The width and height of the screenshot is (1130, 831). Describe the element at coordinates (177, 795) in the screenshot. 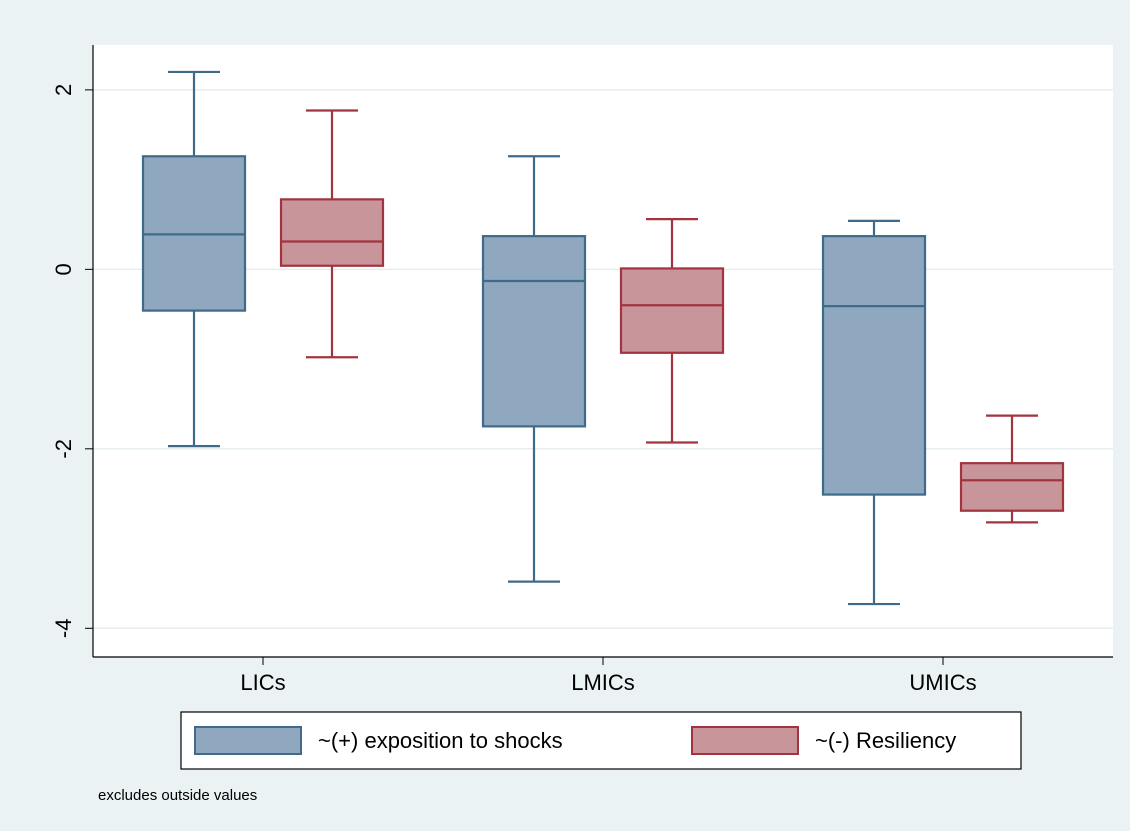

I see `note: excludes outside values` at that location.